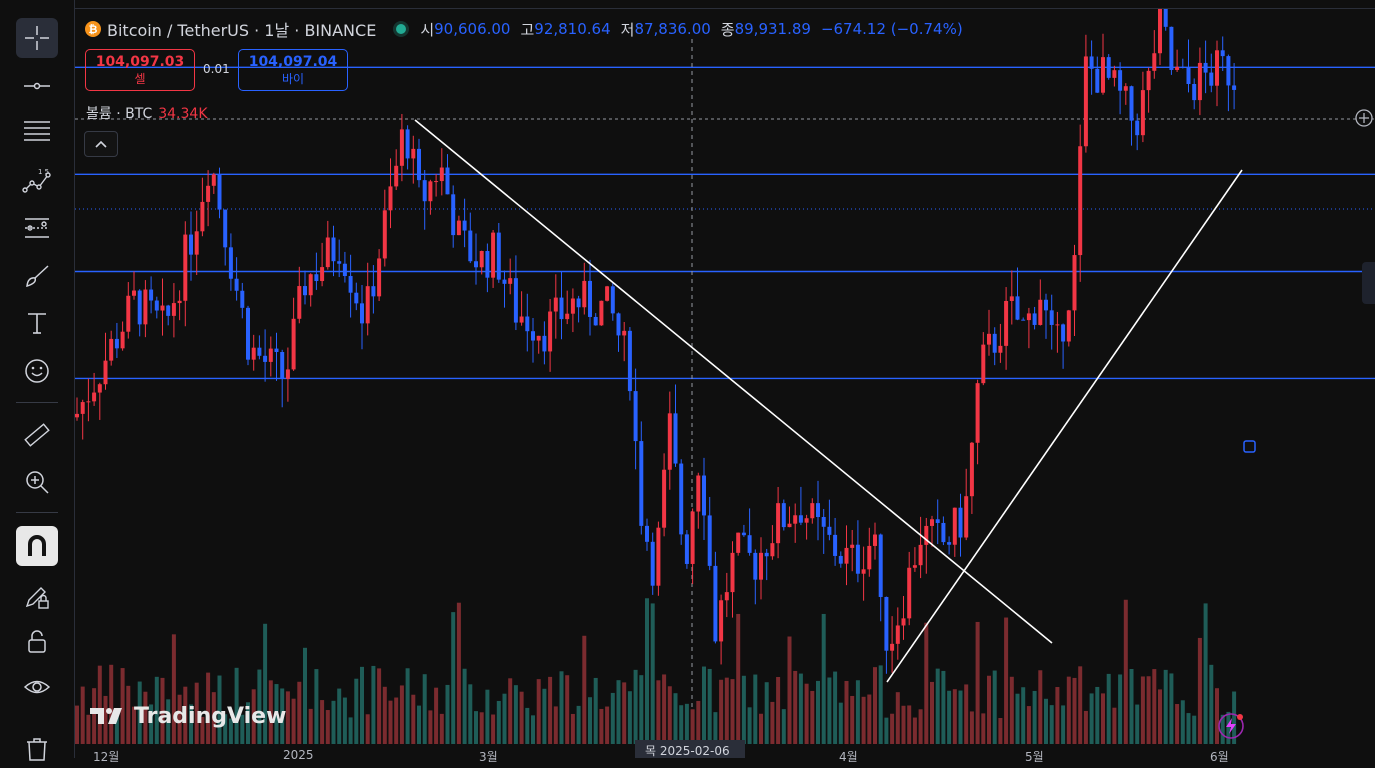  What do you see at coordinates (1364, 118) in the screenshot?
I see `add-plus-icon` at bounding box center [1364, 118].